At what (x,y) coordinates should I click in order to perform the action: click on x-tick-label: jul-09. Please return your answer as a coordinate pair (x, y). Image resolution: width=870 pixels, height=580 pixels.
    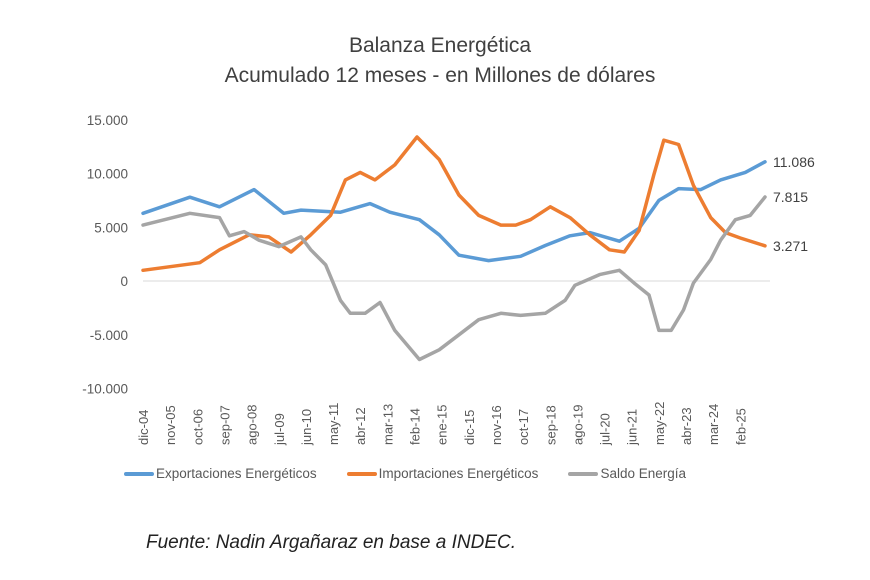
    Looking at the image, I should click on (279, 429).